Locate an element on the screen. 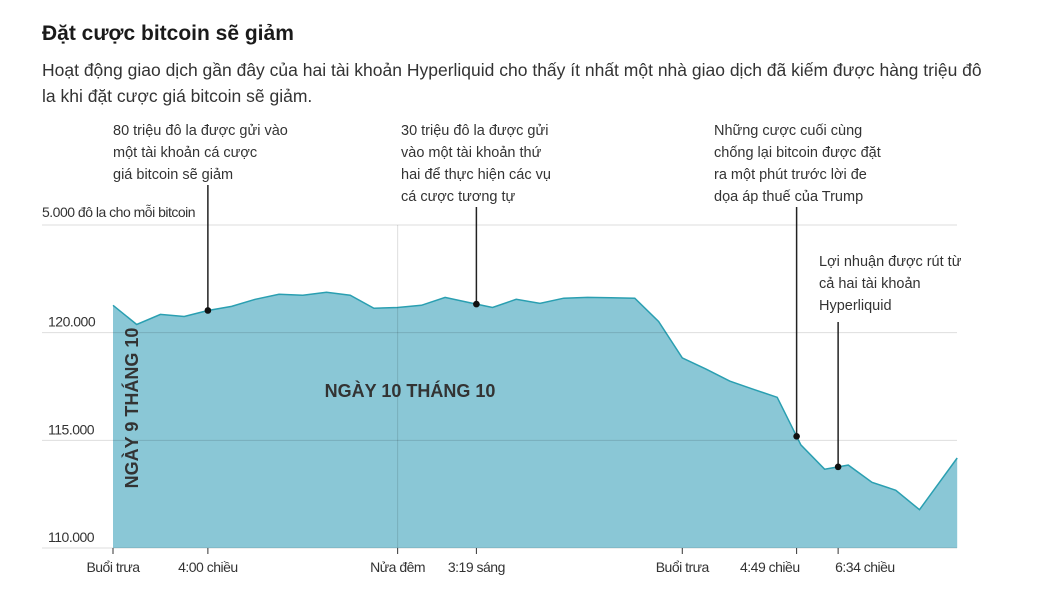 Image resolution: width=1038 pixels, height=594 pixels. day-label-oct-10: NGÀY 10 THÁNG 10 is located at coordinates (410, 390).